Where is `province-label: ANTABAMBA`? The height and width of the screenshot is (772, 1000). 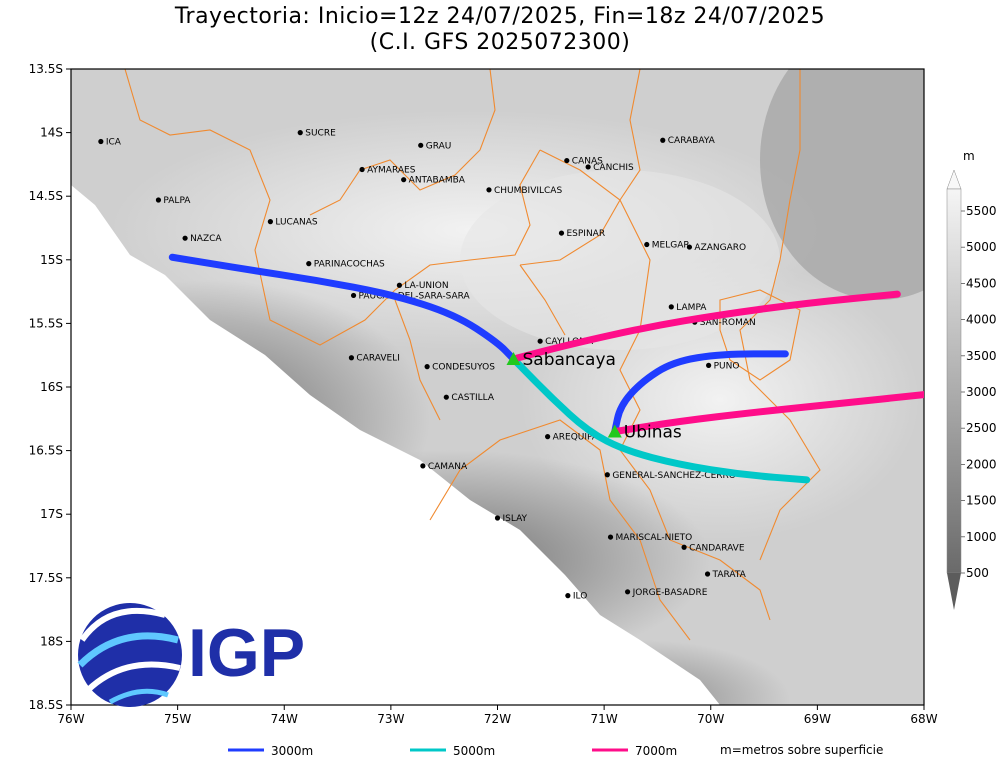 province-label: ANTABAMBA is located at coordinates (437, 181).